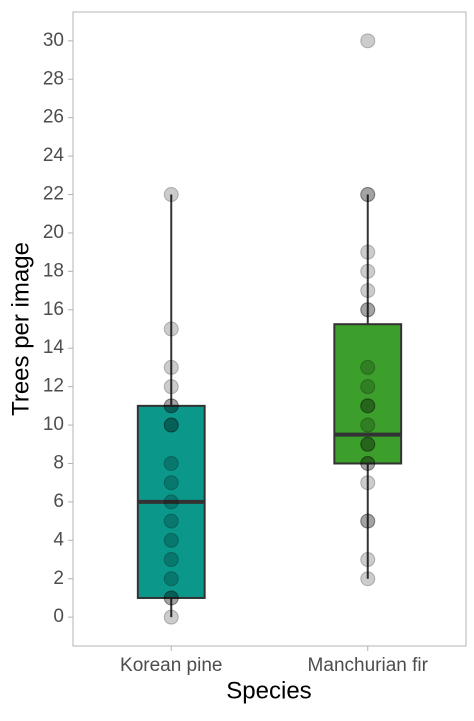  What do you see at coordinates (54, 347) in the screenshot?
I see `y-tick-label: 14` at bounding box center [54, 347].